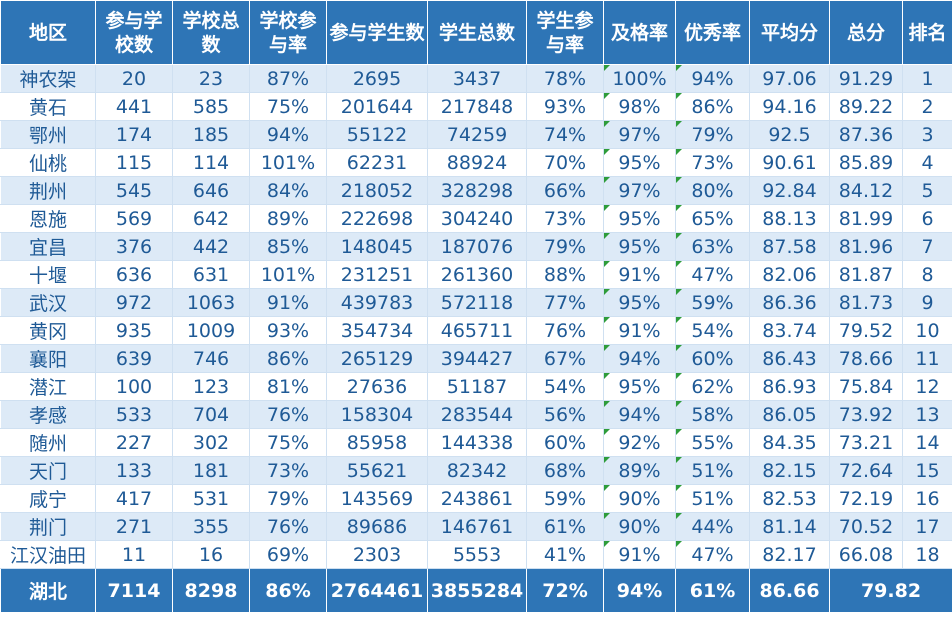 The height and width of the screenshot is (617, 952). I want to click on header-cell: 学生参与率, so click(565, 32).